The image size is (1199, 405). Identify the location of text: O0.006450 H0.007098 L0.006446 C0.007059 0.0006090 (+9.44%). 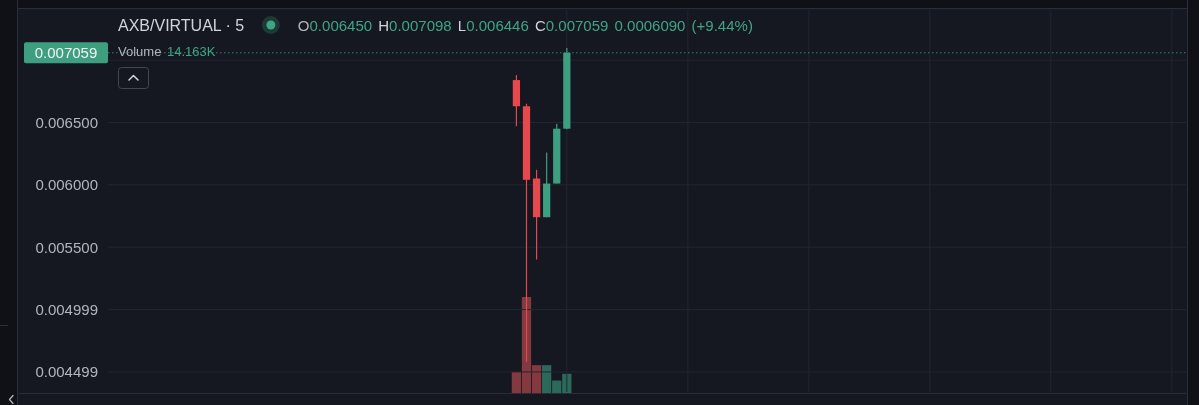
(525, 25).